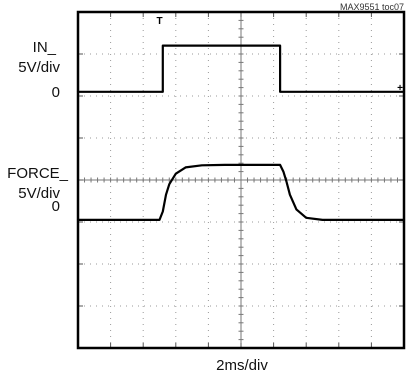  What do you see at coordinates (241, 192) in the screenshot?
I see `trace-force-line` at bounding box center [241, 192].